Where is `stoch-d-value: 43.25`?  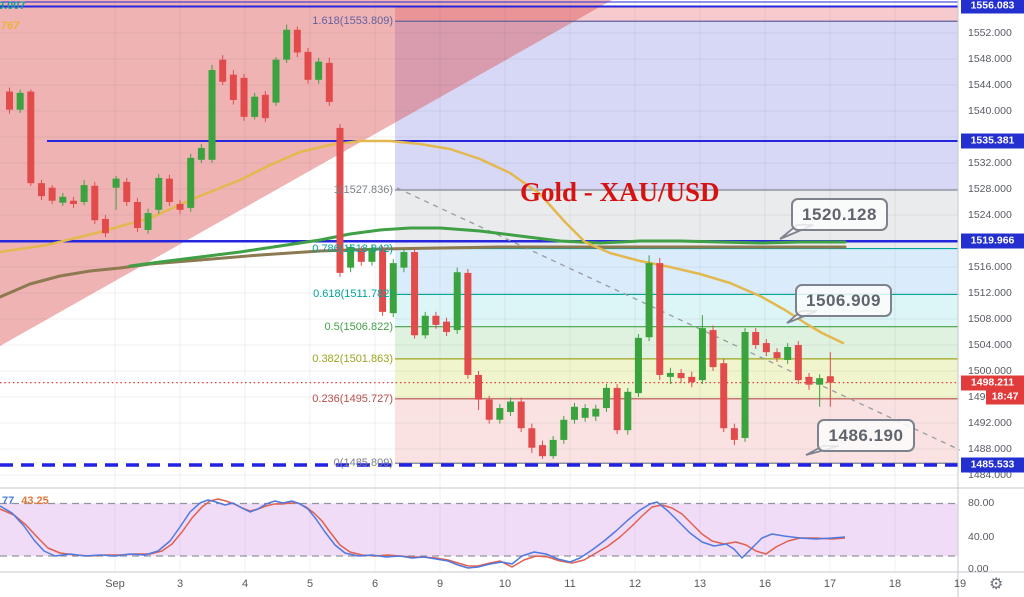
stoch-d-value: 43.25 is located at coordinates (35, 501).